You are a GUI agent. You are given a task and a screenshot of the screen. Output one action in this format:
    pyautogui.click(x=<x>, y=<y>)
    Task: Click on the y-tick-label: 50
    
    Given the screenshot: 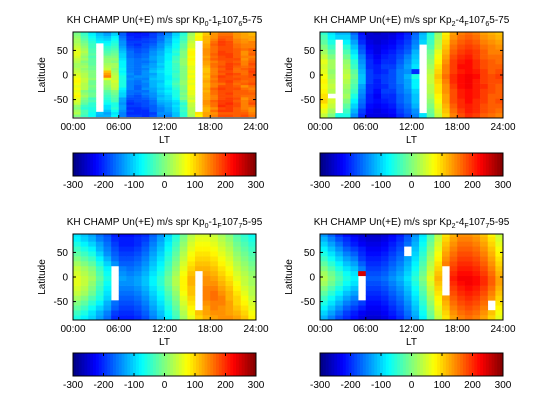 What is the action you would take?
    pyautogui.click(x=63, y=51)
    